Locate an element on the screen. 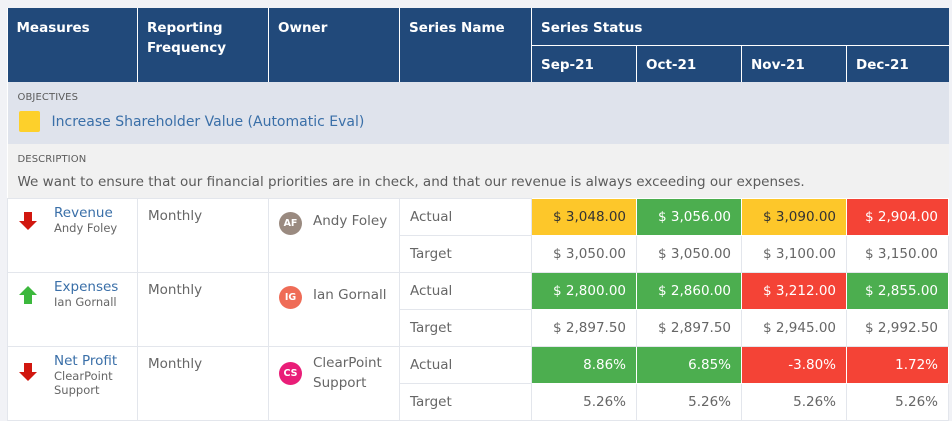 The height and width of the screenshot is (421, 952). objective-status-icon is located at coordinates (29, 121).